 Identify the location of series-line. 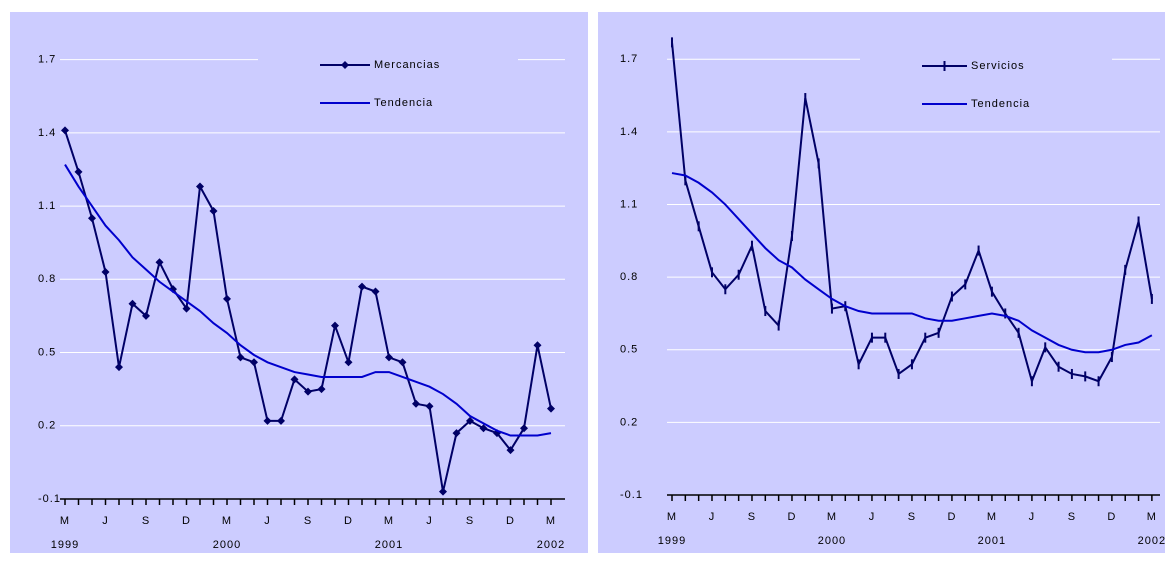
(912, 263).